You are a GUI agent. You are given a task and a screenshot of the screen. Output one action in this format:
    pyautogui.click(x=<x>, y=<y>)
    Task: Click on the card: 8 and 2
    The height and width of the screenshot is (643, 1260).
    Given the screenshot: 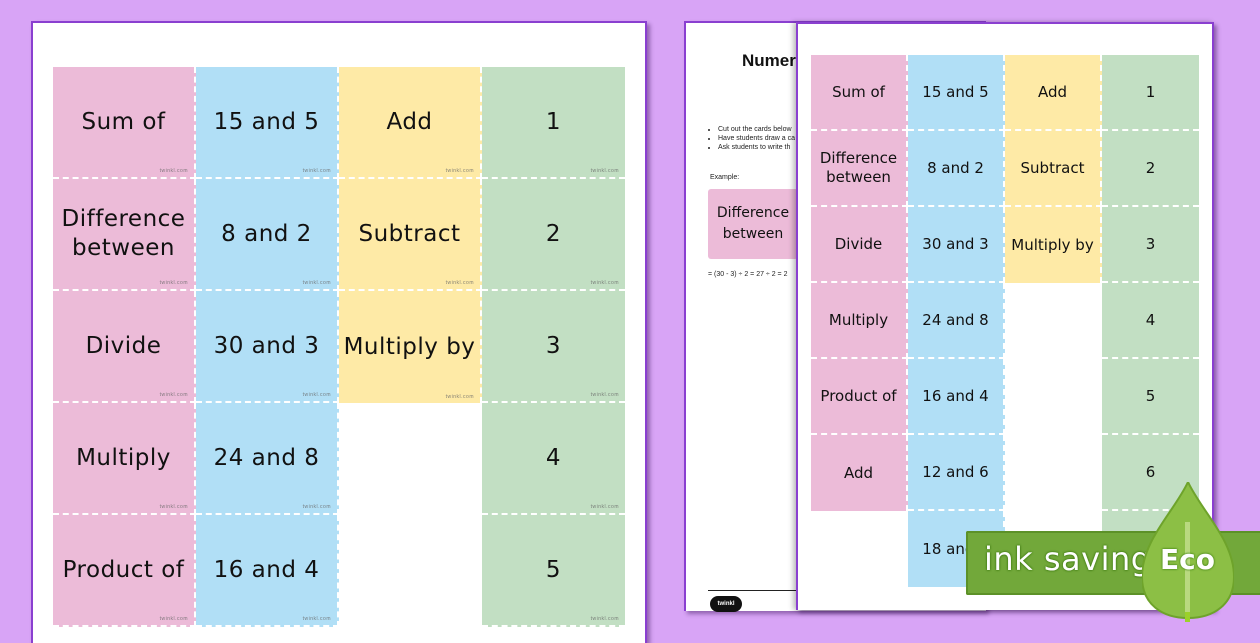 What is the action you would take?
    pyautogui.click(x=956, y=169)
    